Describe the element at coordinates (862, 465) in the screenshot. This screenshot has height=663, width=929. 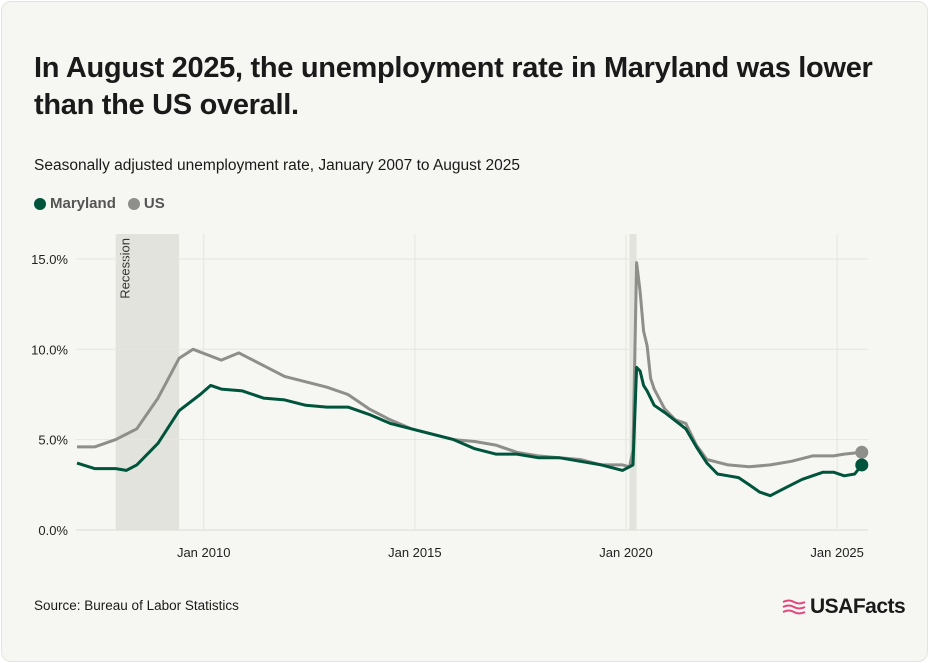
I see `end-point-maryland` at that location.